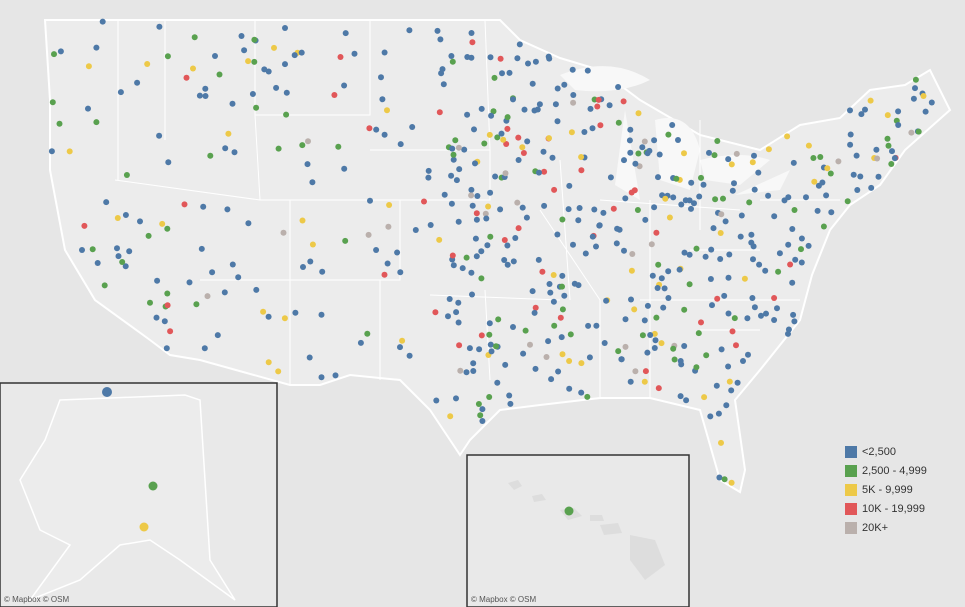 The height and width of the screenshot is (607, 965). What do you see at coordinates (893, 509) in the screenshot?
I see `legend-label: 10K - 19,999` at bounding box center [893, 509].